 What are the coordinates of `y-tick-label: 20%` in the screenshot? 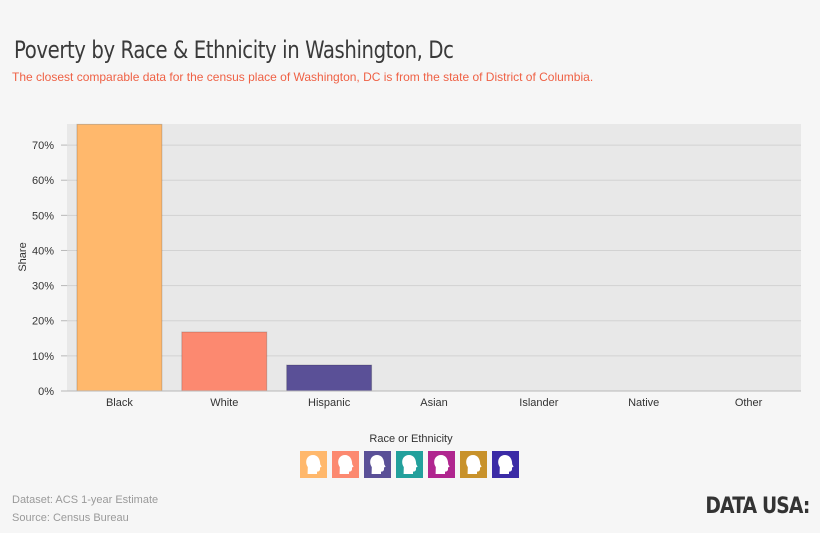 It's located at (43, 322).